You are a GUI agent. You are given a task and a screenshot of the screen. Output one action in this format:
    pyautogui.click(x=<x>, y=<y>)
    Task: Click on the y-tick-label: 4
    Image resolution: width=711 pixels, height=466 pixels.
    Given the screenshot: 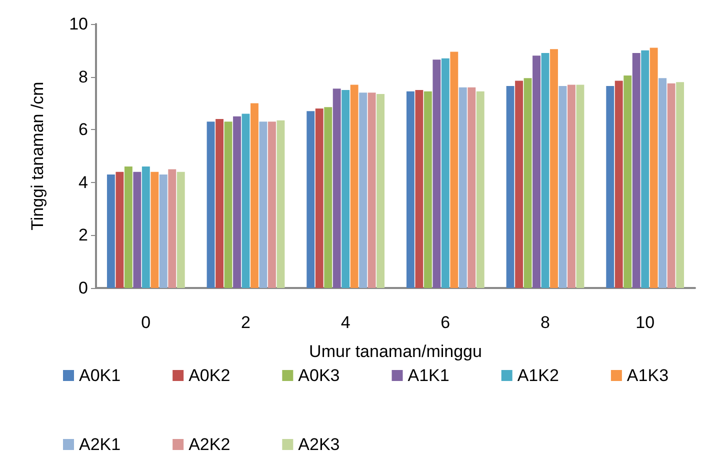 What is the action you would take?
    pyautogui.click(x=83, y=182)
    